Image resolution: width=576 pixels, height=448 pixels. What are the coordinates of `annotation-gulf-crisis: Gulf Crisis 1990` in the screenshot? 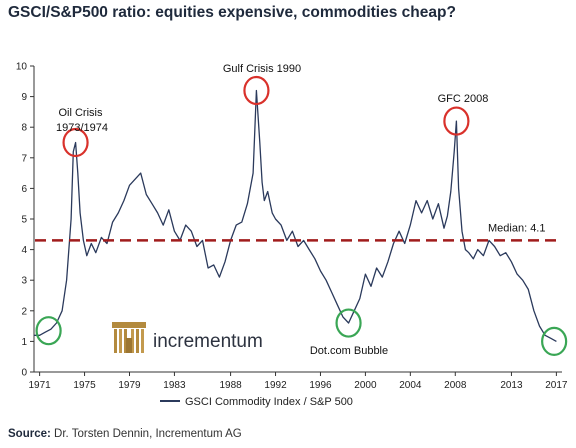 It's located at (262, 69).